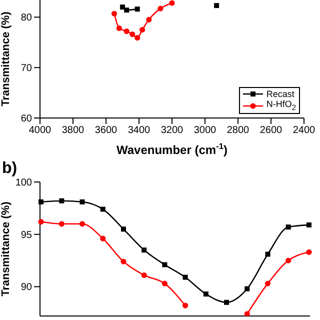  I want to click on x-tick-label: 3600, so click(106, 130).